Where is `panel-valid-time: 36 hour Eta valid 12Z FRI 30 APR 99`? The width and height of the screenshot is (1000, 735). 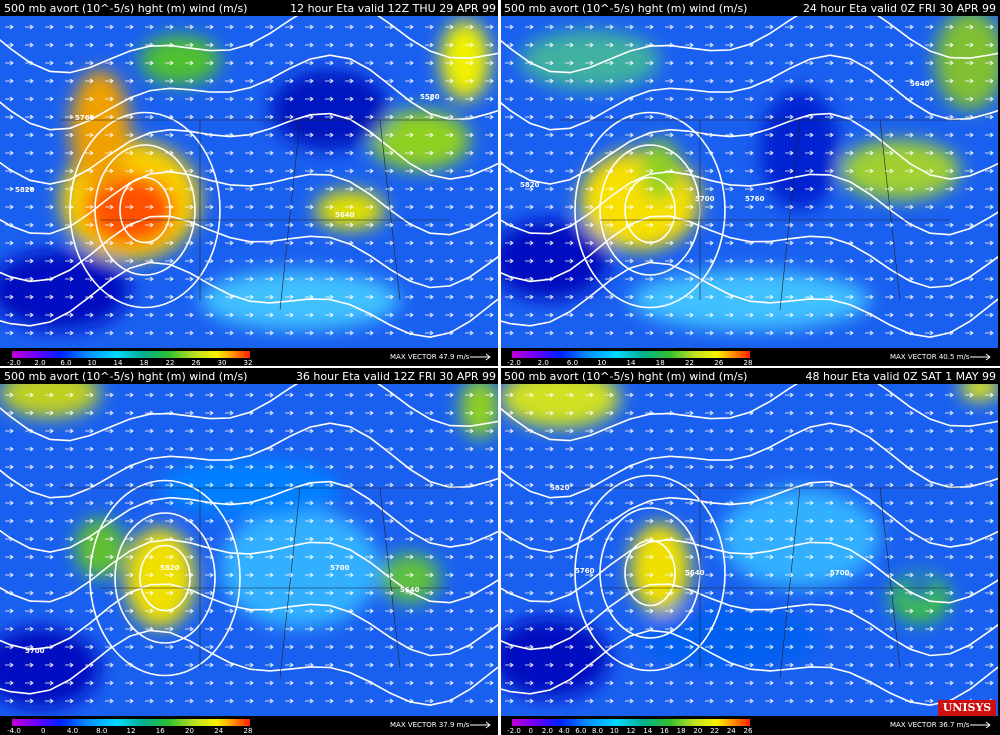
panel-valid-time: 36 hour Eta valid 12Z FRI 30 APR 99 is located at coordinates (396, 376).